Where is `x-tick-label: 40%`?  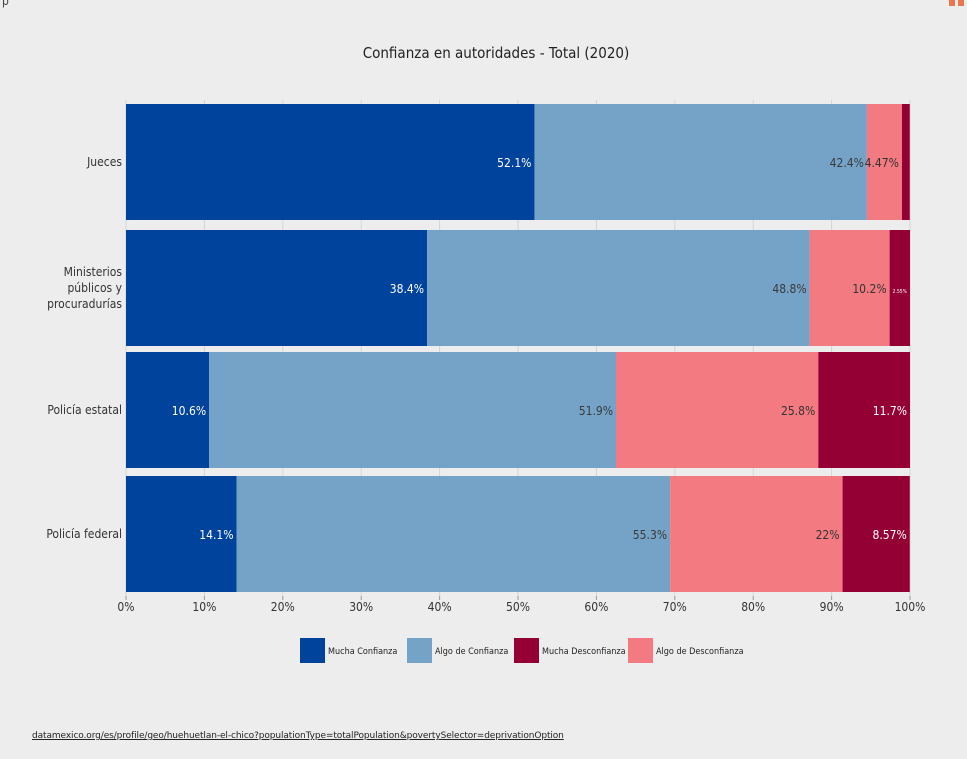 x-tick-label: 40% is located at coordinates (440, 607).